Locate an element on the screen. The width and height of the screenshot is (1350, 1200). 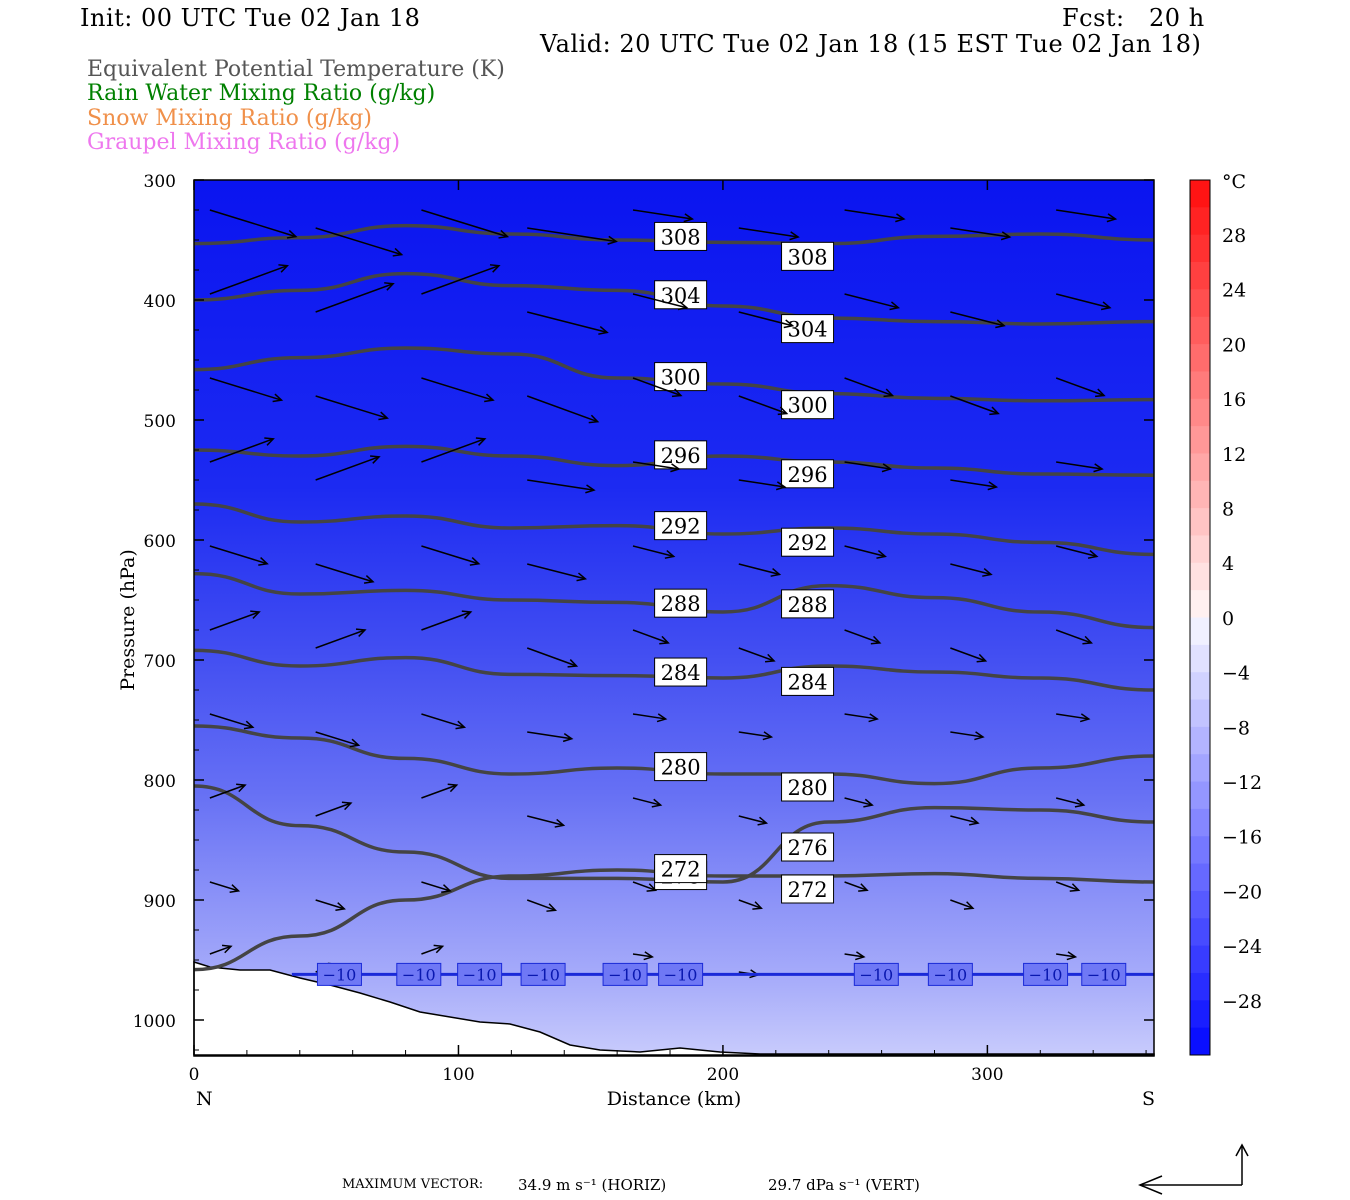
y-tick-label: 600 is located at coordinates (160, 542).